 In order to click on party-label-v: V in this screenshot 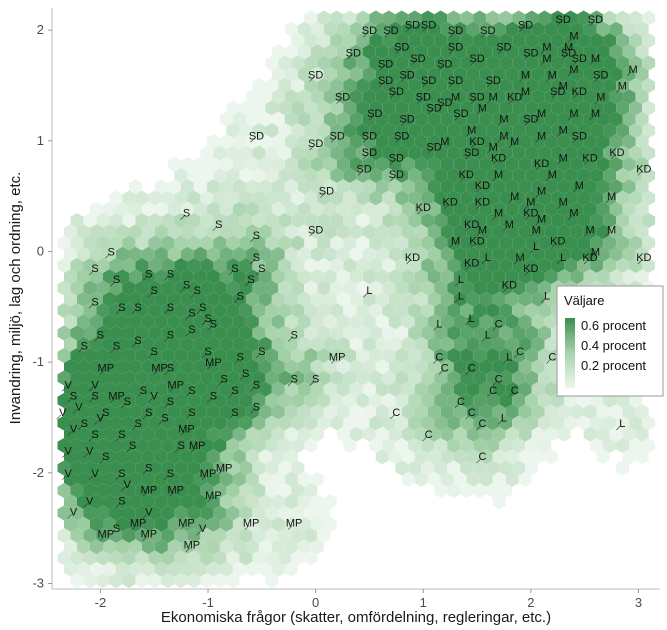, I will do `click(95, 474)`.